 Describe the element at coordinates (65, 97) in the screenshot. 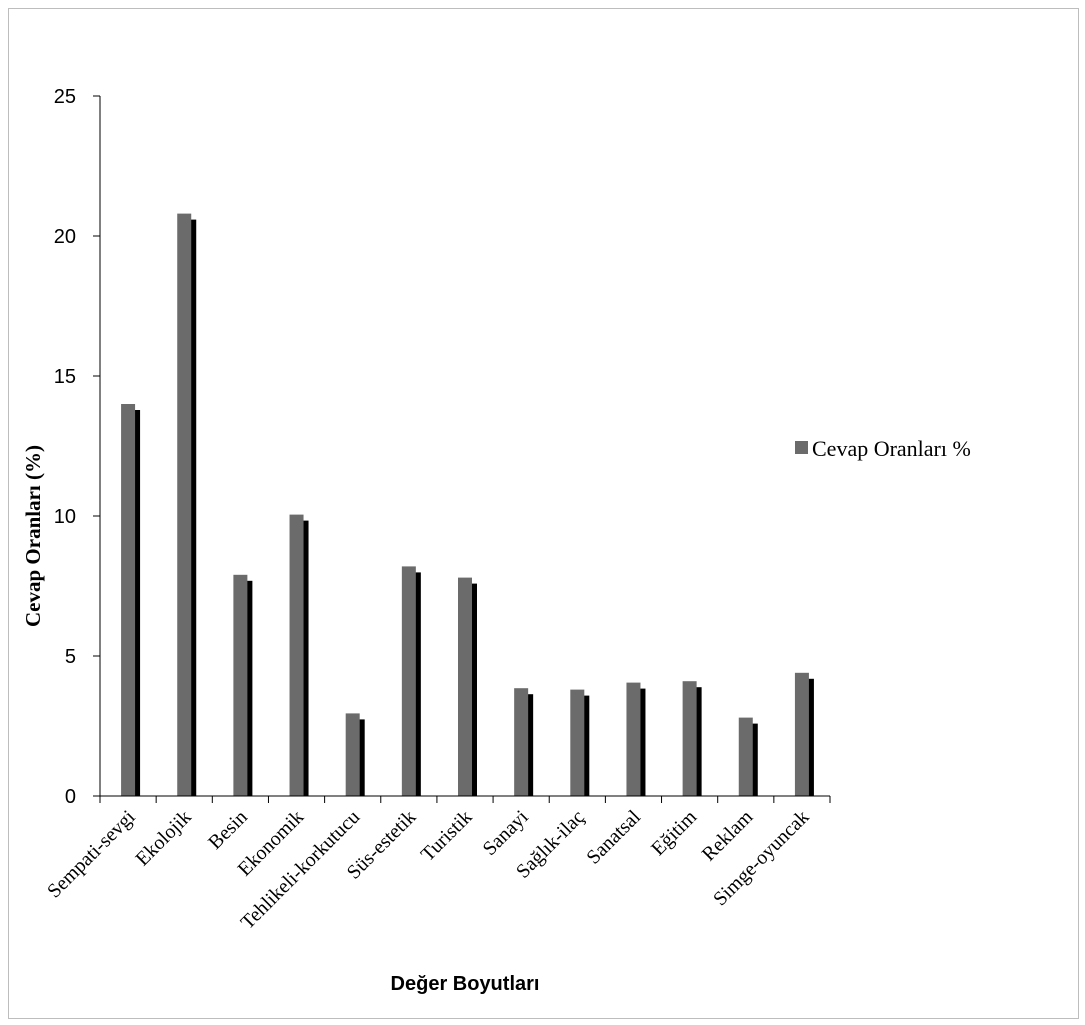

I see `y-tick-label: 25` at that location.